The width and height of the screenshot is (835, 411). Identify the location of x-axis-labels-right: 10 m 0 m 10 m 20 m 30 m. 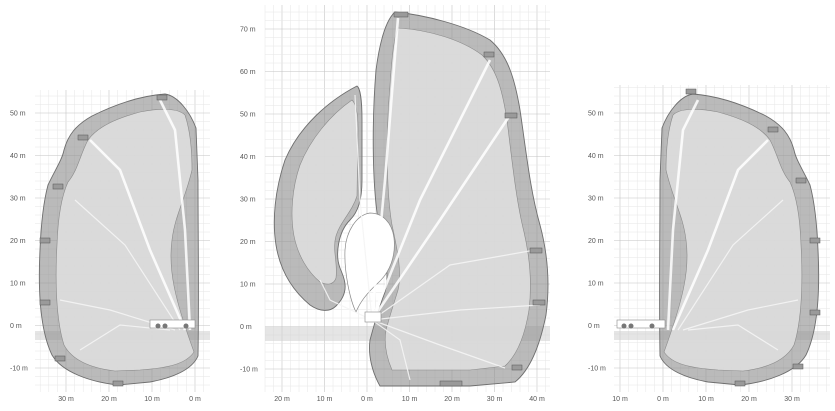
(706, 399).